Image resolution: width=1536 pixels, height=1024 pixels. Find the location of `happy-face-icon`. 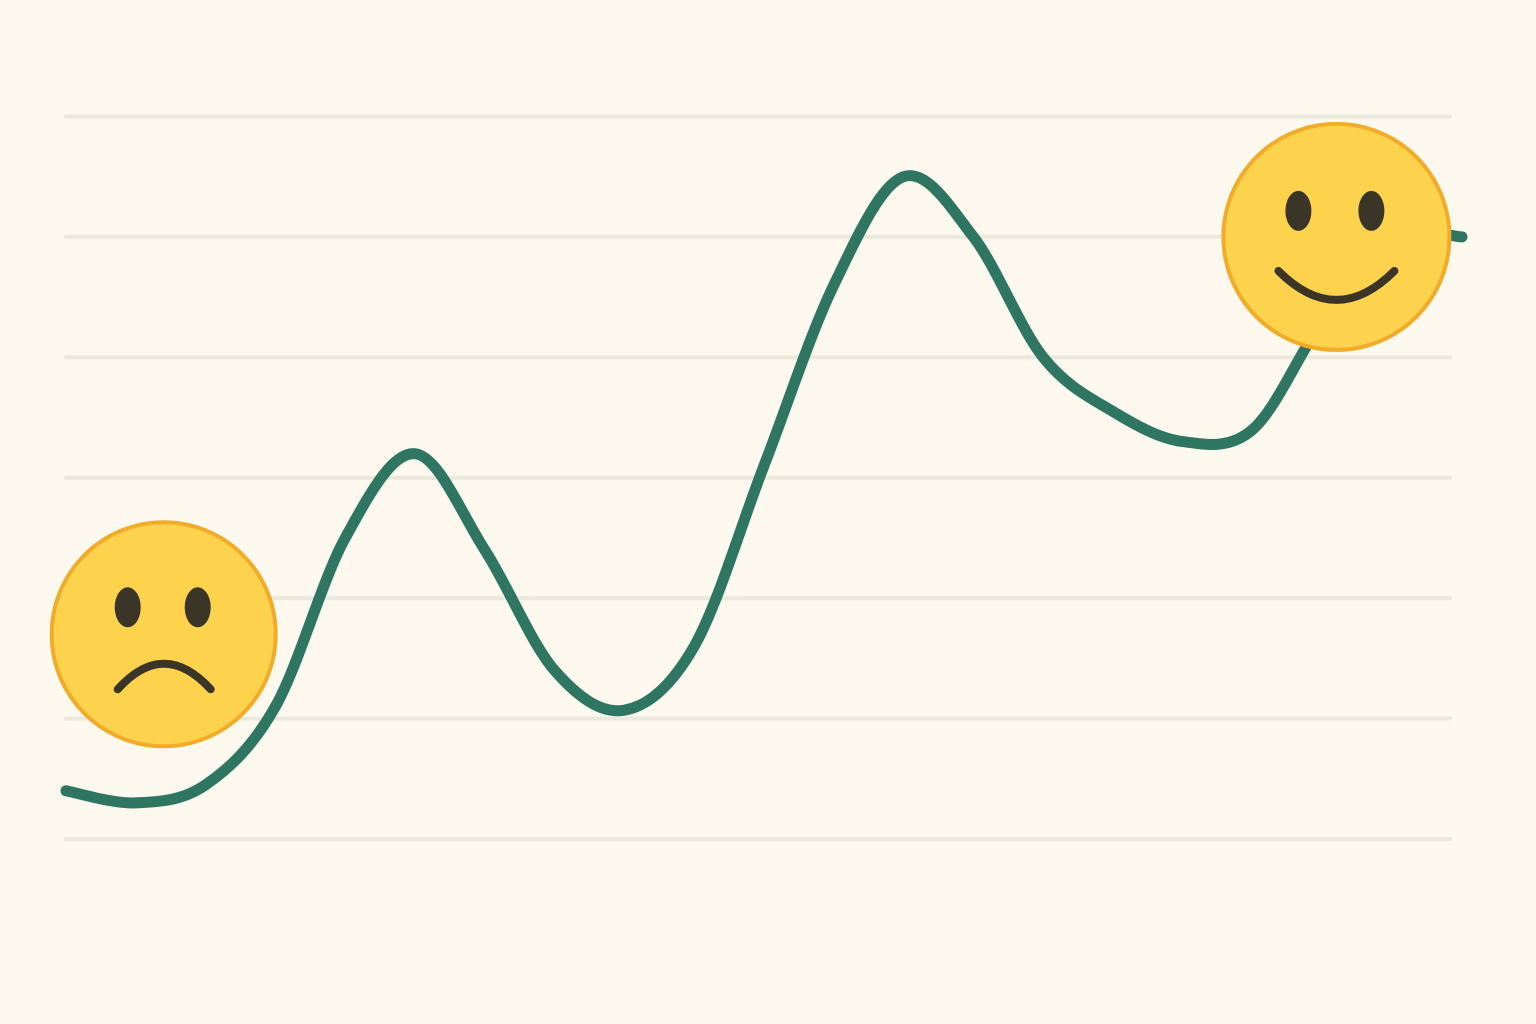

happy-face-icon is located at coordinates (1336, 236).